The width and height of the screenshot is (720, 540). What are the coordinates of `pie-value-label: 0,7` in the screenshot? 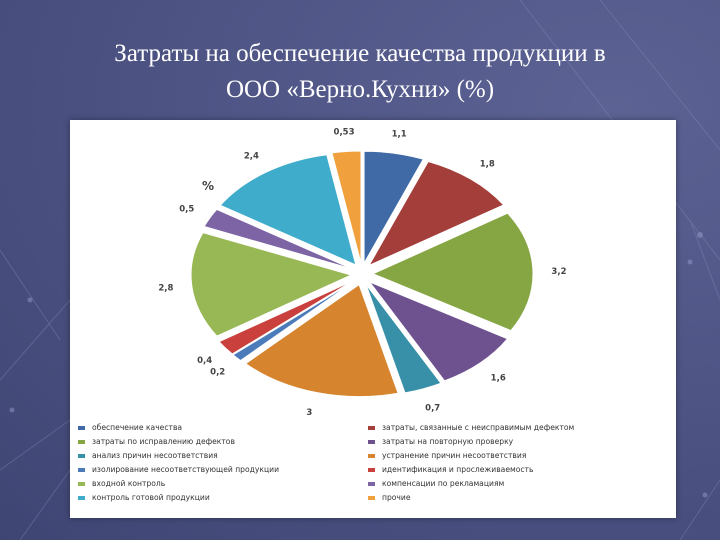 It's located at (432, 408).